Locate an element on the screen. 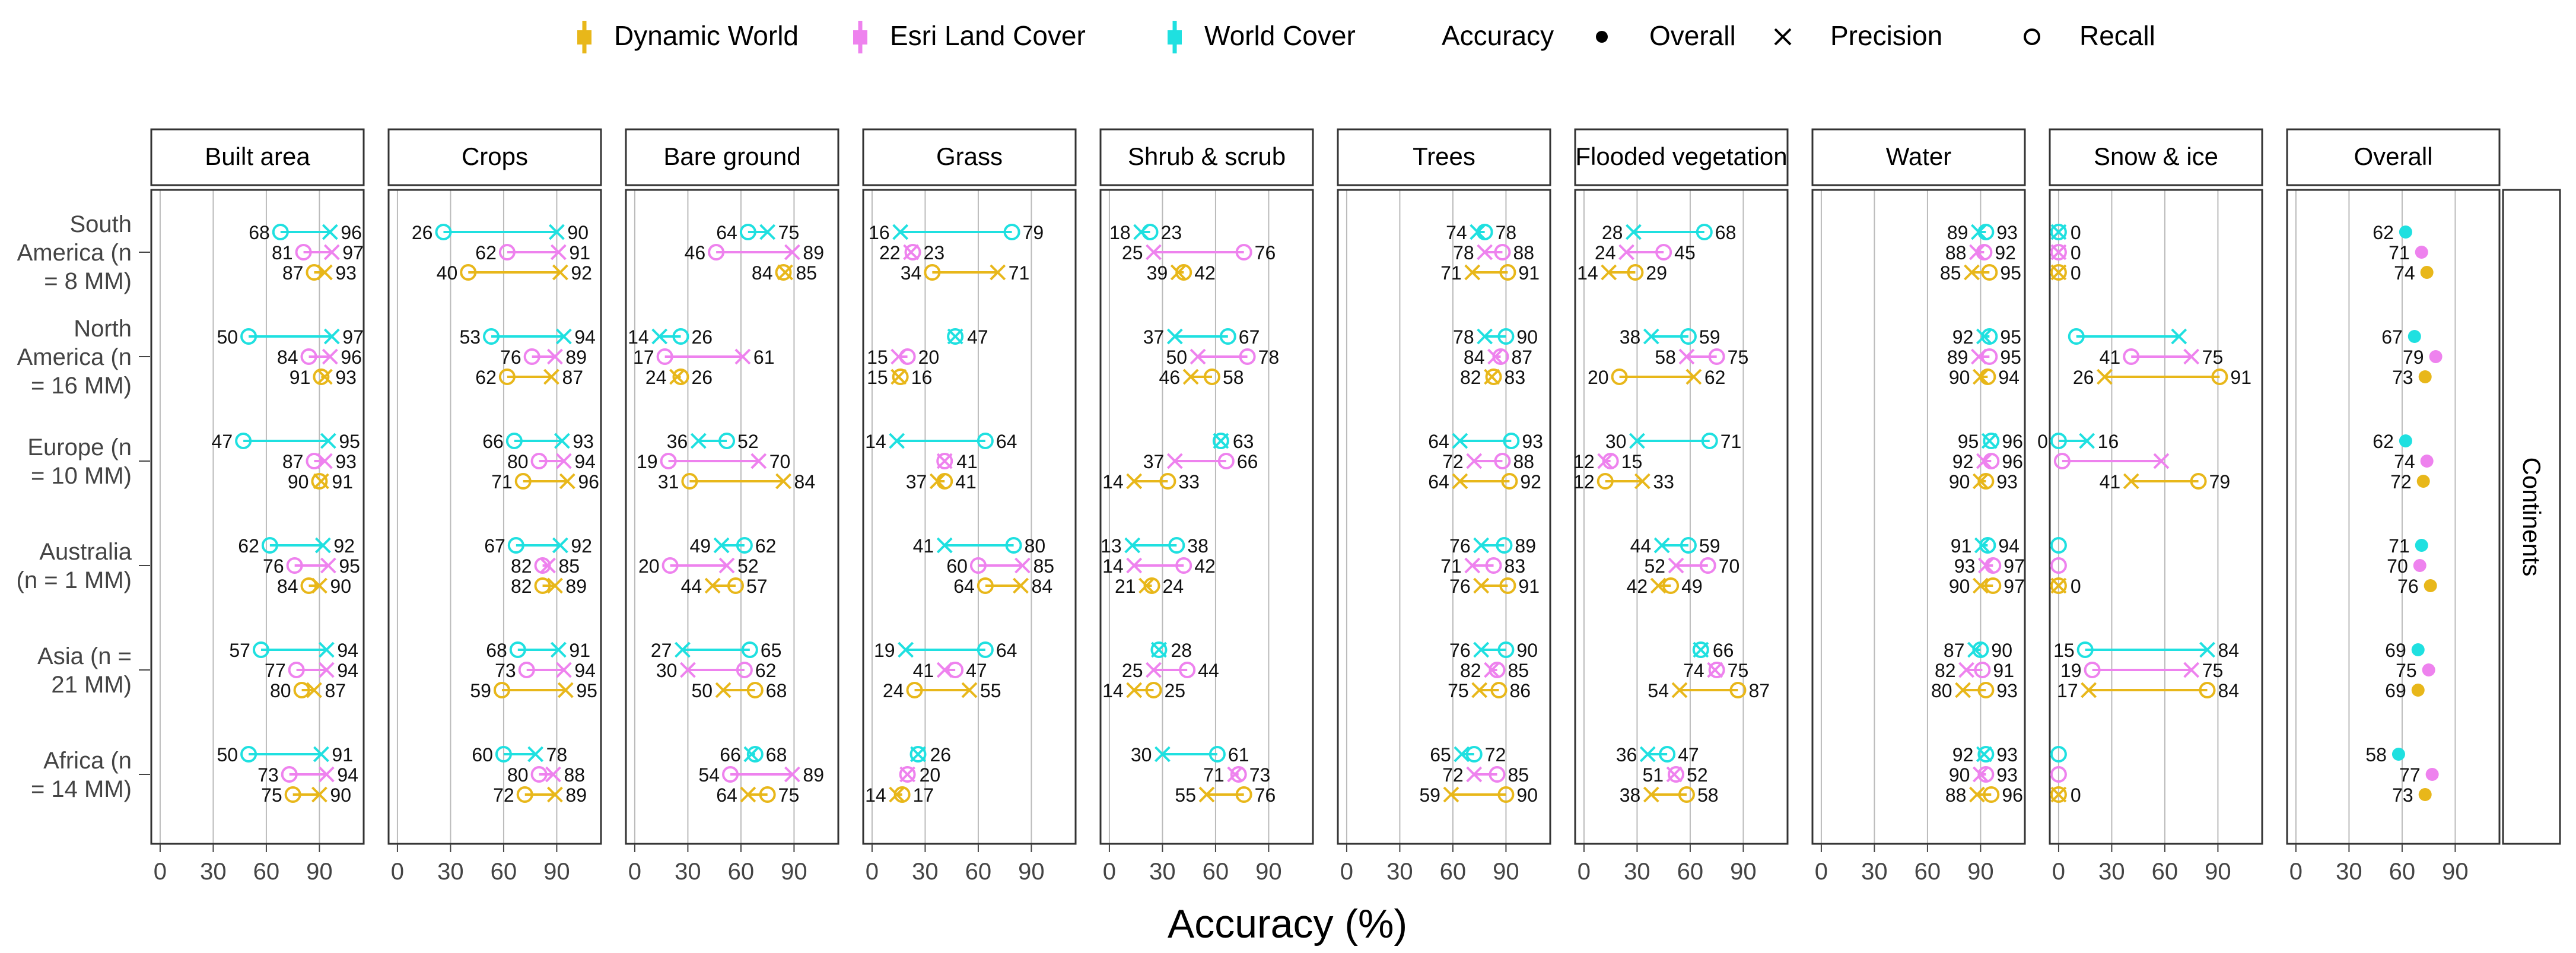 This screenshot has width=2576, height=953. metric-wc: 68 91 is located at coordinates (538, 650).